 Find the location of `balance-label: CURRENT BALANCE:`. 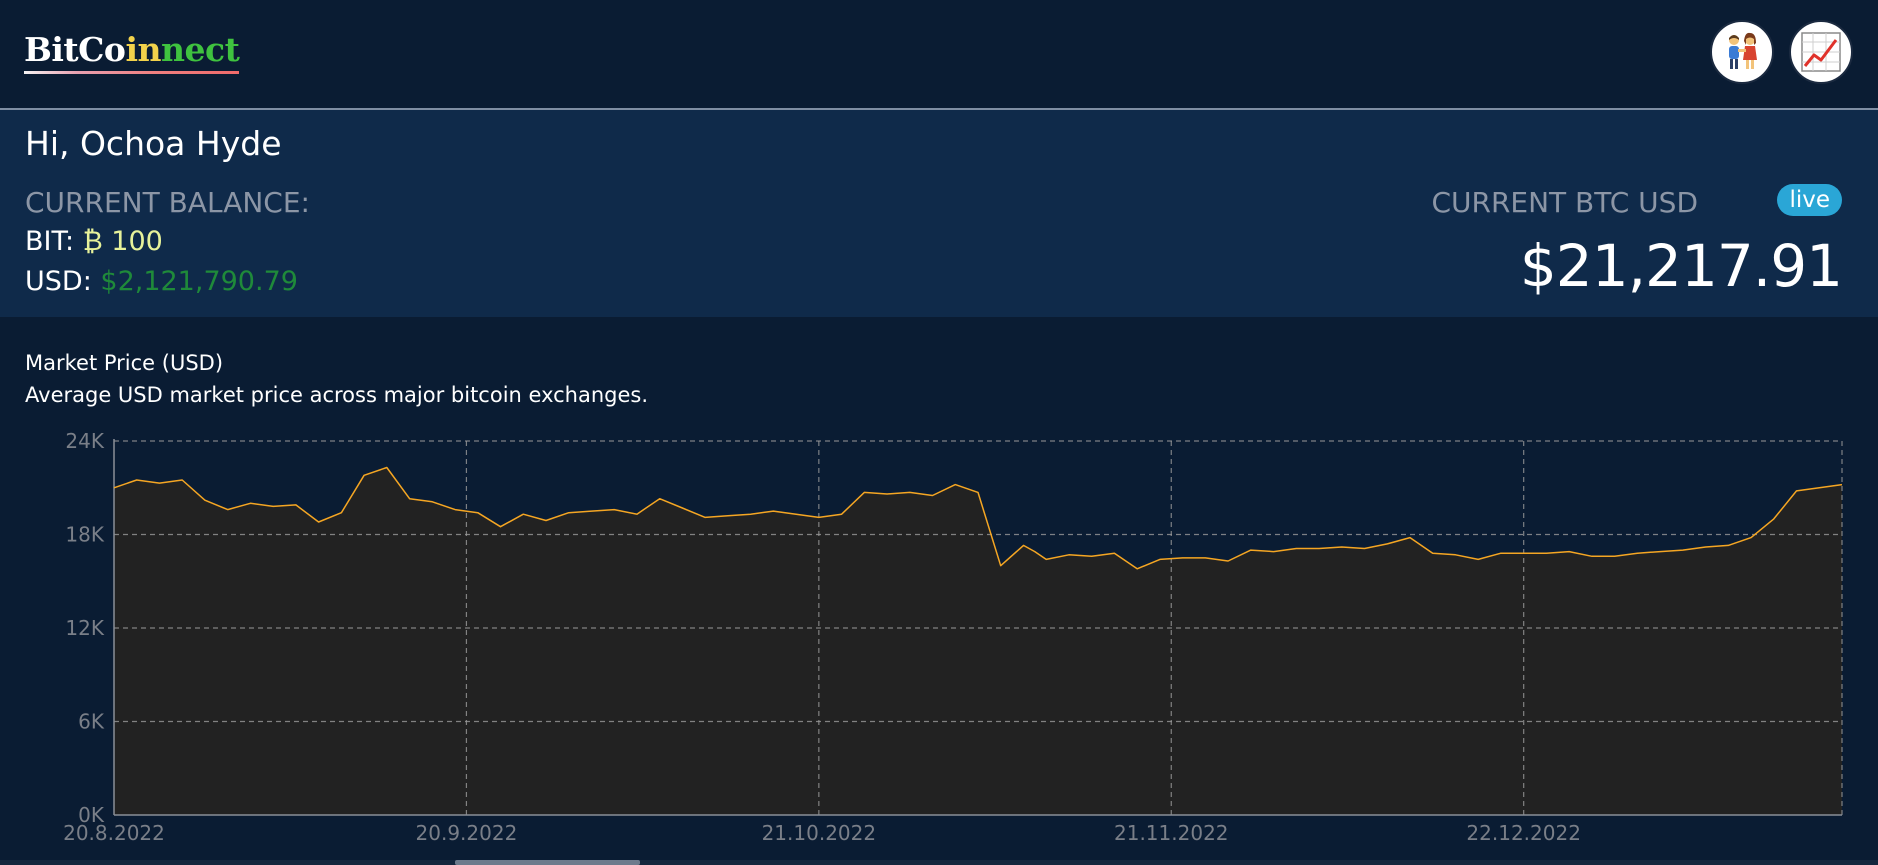

balance-label: CURRENT BALANCE: is located at coordinates (167, 202).